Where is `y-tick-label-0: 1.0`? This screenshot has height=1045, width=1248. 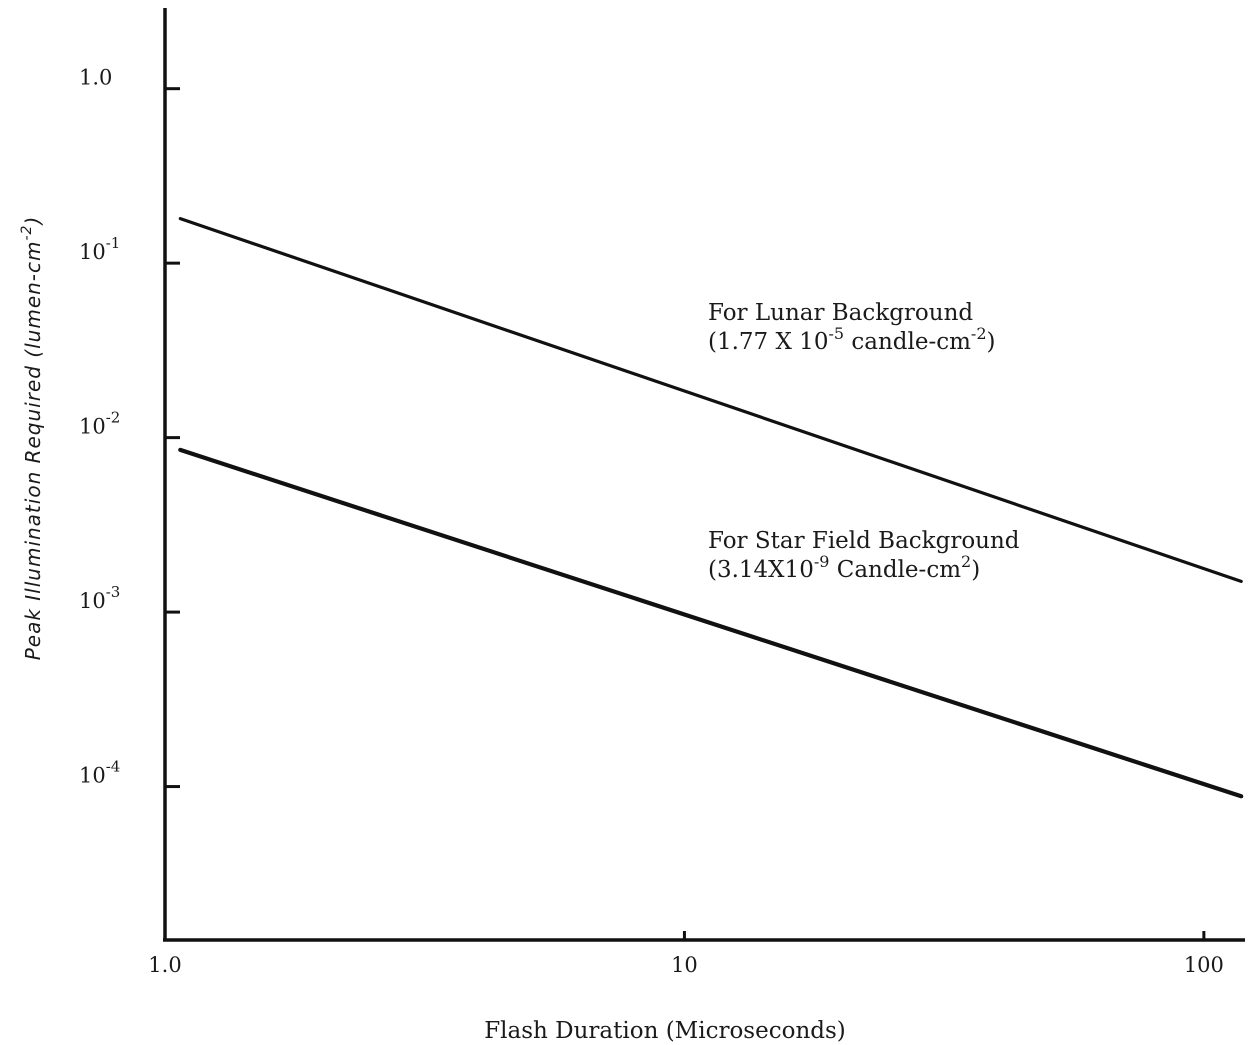 y-tick-label-0: 1.0 is located at coordinates (95, 78).